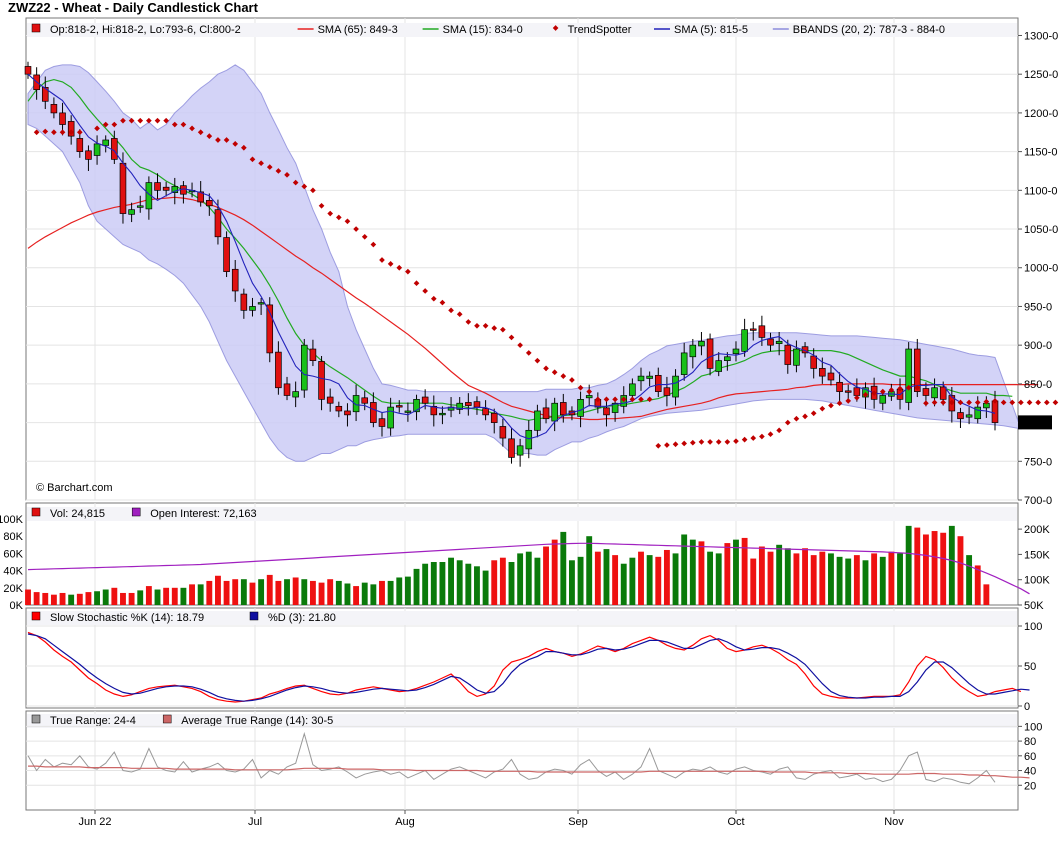 This screenshot has height=851, width=1060. I want to click on volume-legend-label: Vol: 24,815, so click(77, 514).